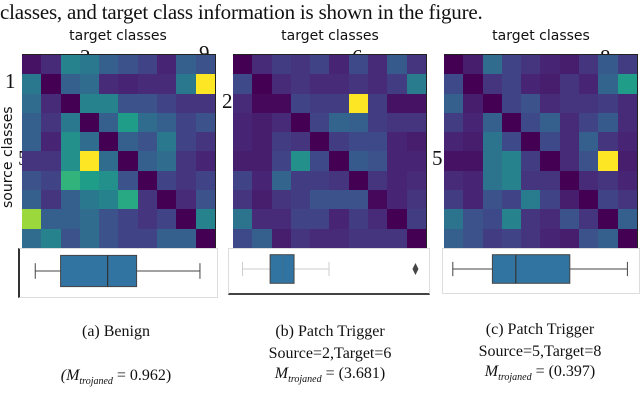 The width and height of the screenshot is (640, 416). What do you see at coordinates (243, 142) in the screenshot?
I see `heatmap-cell-r4-c0` at bounding box center [243, 142].